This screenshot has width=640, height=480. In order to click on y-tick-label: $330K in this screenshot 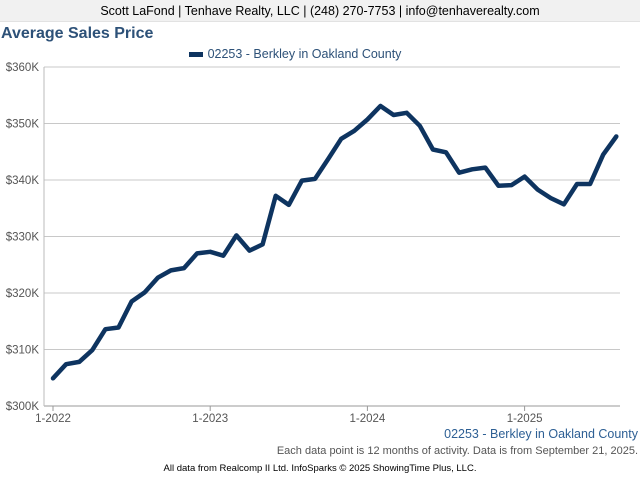, I will do `click(23, 238)`.